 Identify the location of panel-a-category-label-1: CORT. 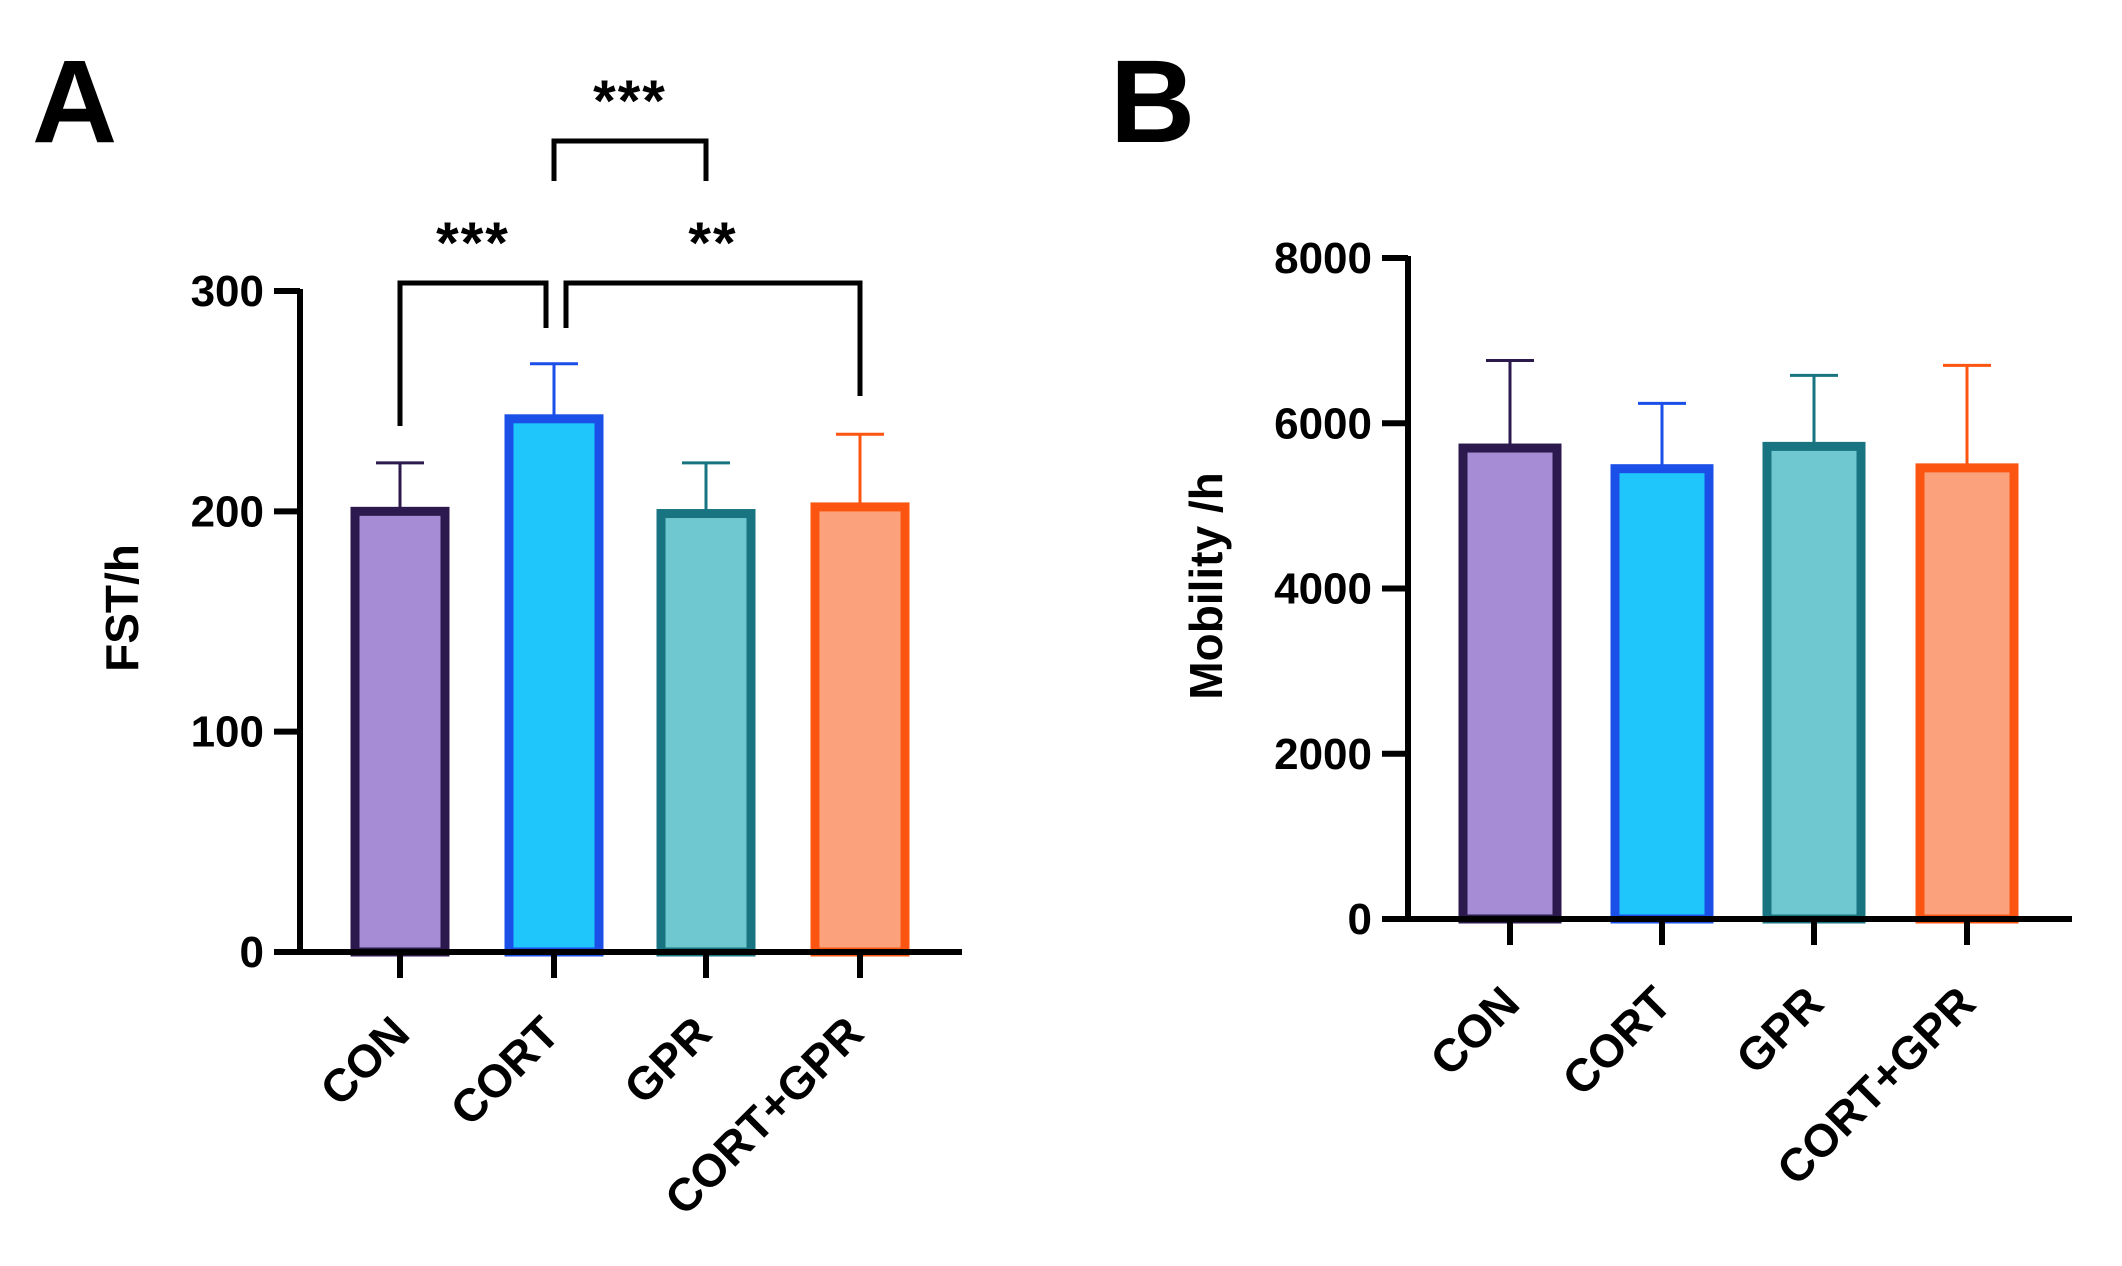
(504, 1070).